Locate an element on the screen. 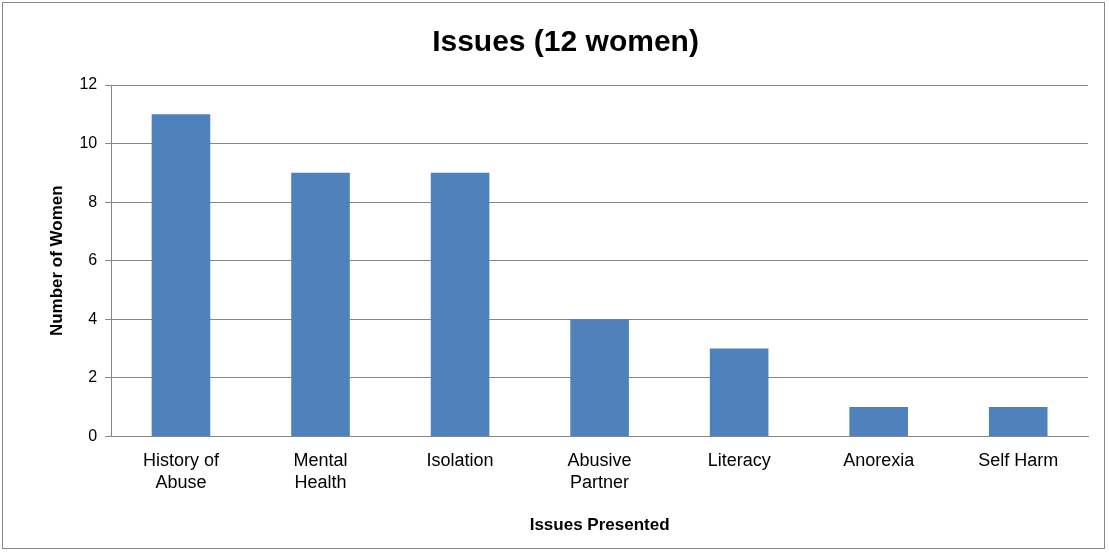 This screenshot has height=552, width=1109. x-tick-label: Mental Health is located at coordinates (320, 471).